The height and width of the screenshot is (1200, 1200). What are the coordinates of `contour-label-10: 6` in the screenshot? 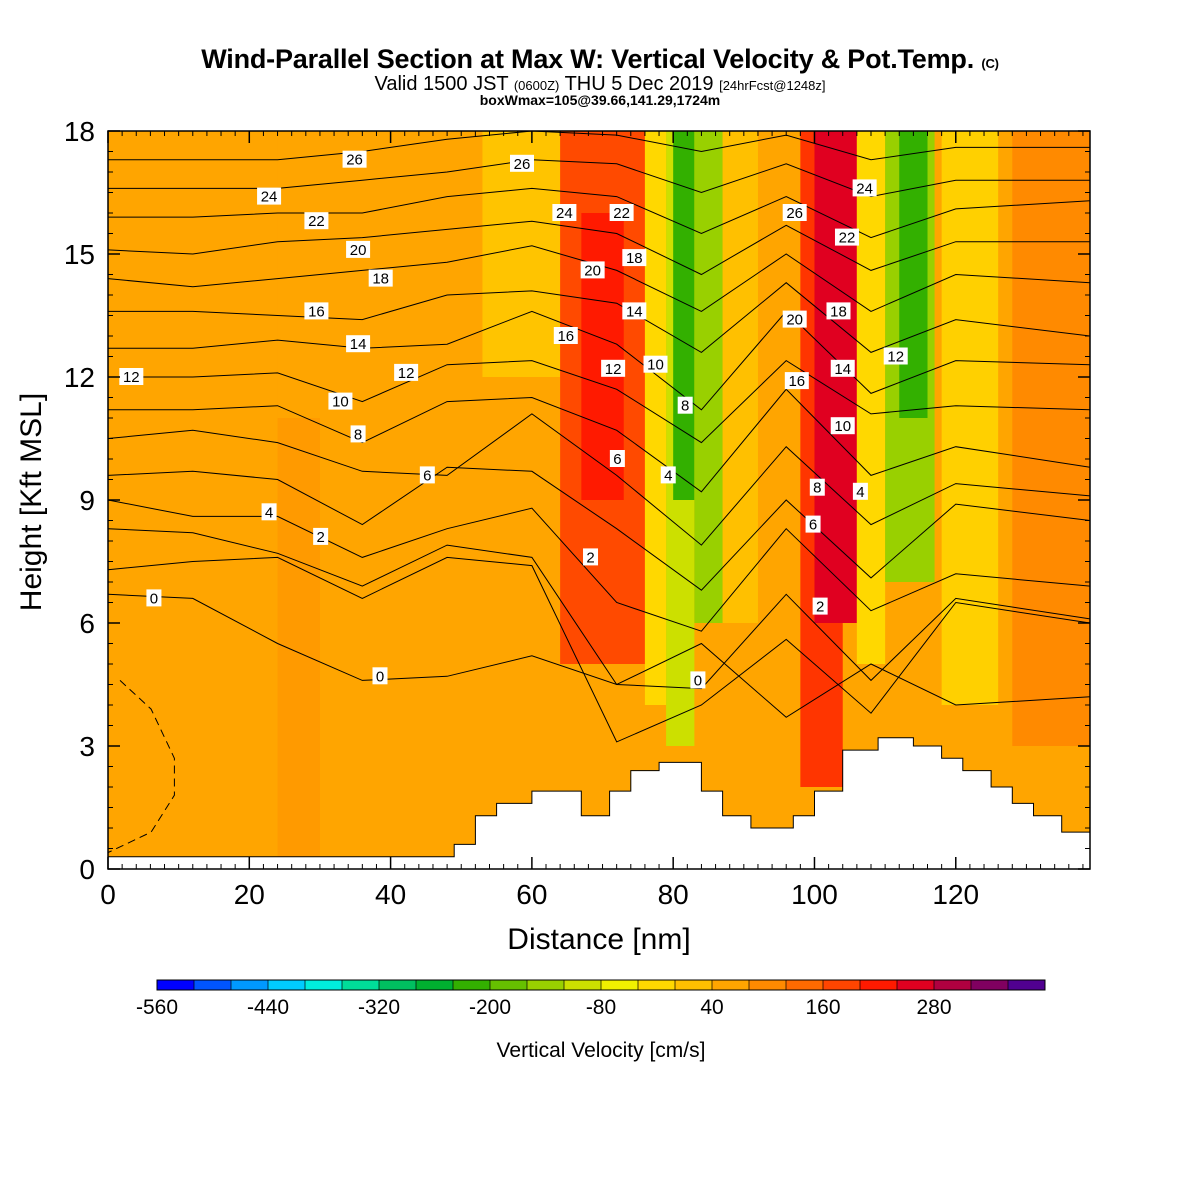 It's located at (617, 459).